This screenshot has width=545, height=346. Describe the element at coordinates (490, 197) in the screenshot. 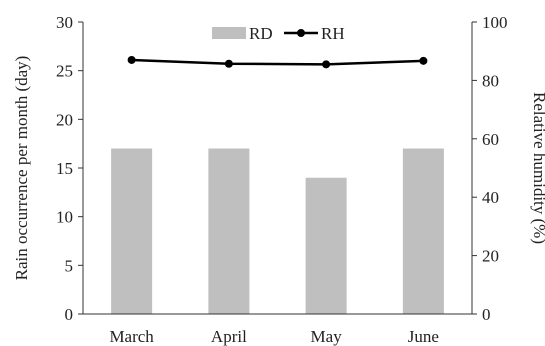

I see `right-tick-label: 40` at that location.